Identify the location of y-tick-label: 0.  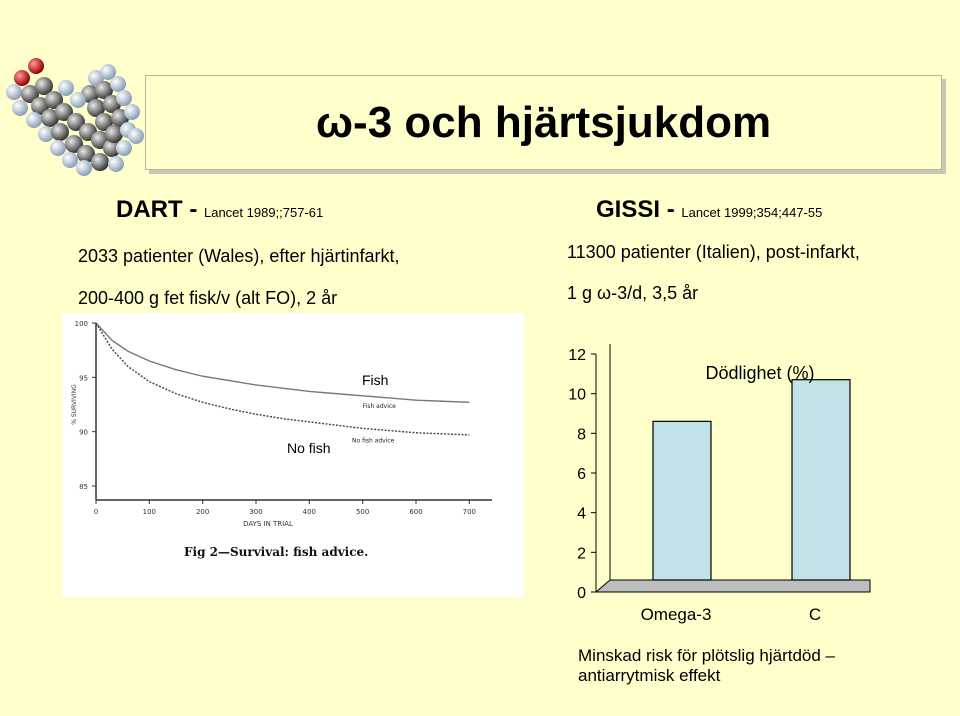
(581, 593).